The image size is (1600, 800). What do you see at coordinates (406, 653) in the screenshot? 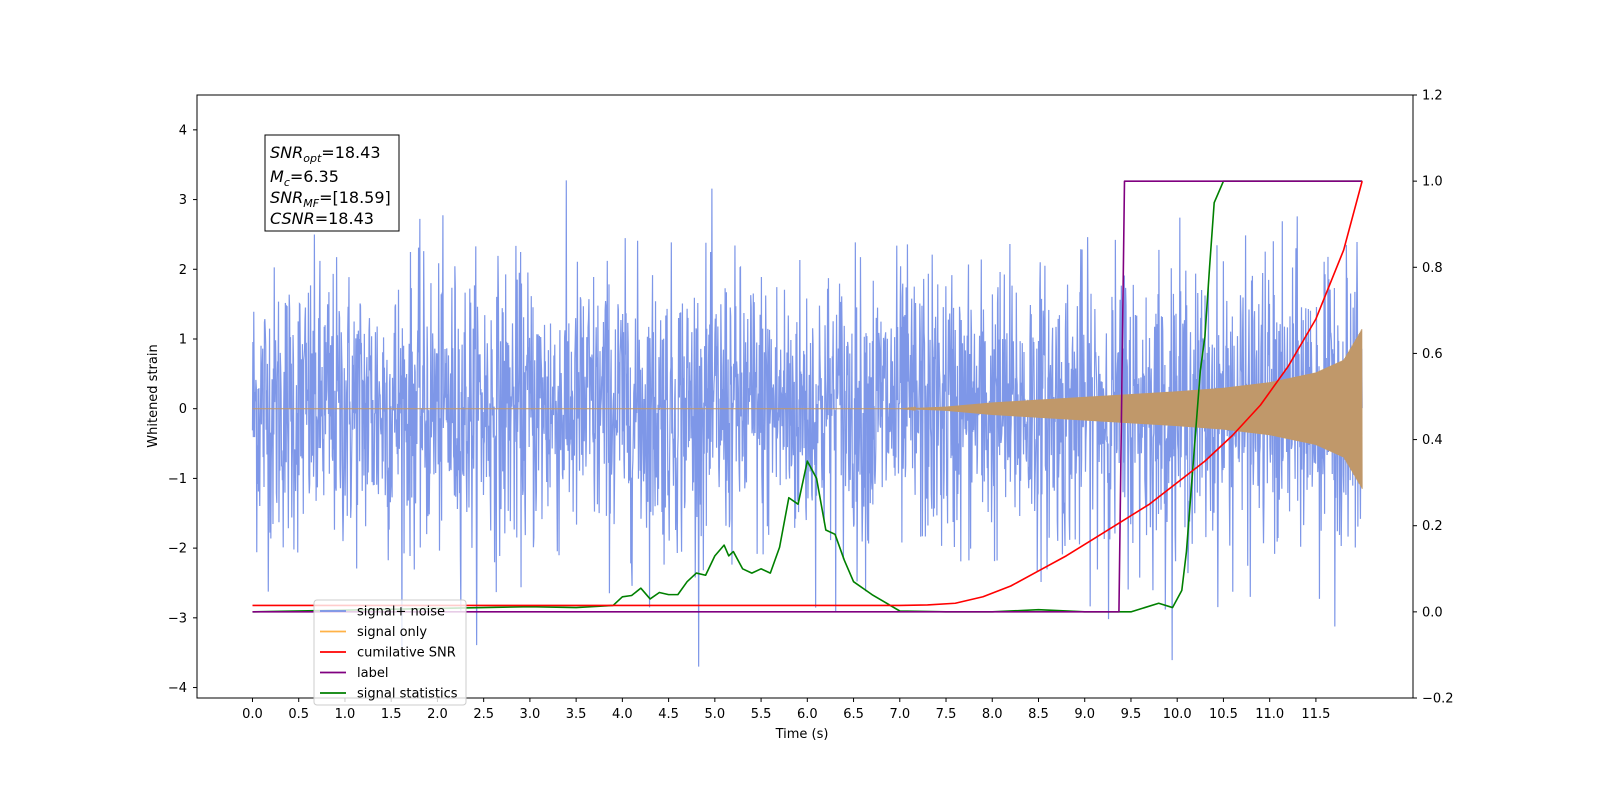
I see `legend-label: cumilative SNR` at bounding box center [406, 653].